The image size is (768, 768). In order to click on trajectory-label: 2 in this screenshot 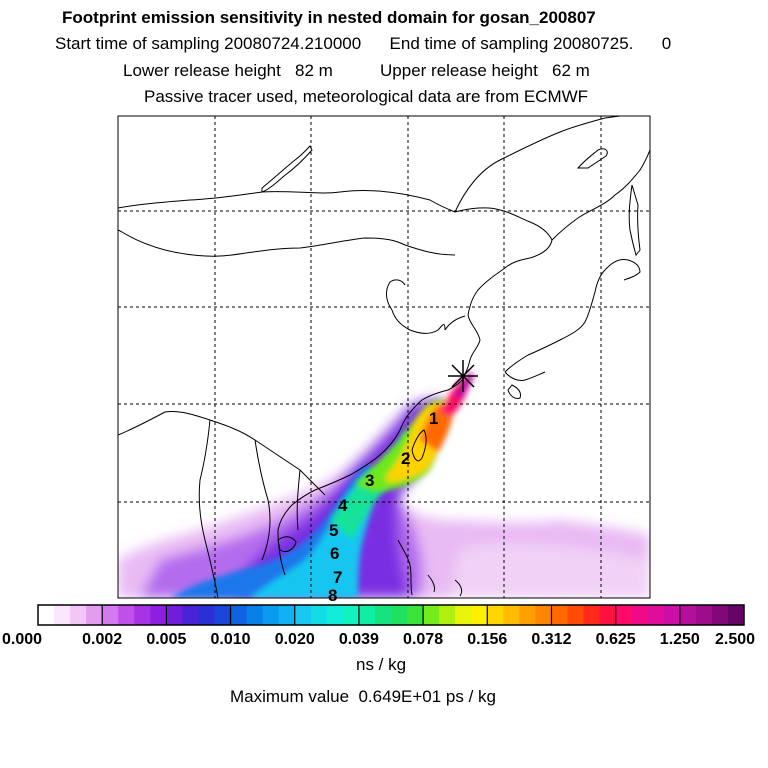, I will do `click(405, 458)`.